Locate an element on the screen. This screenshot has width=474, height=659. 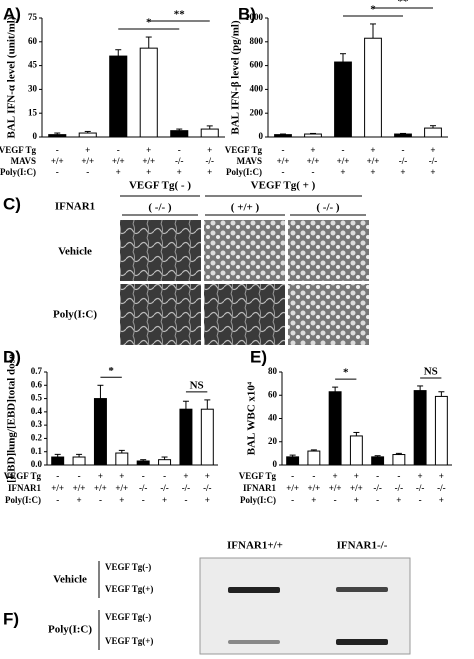
significance-label: NS is located at coordinates (431, 371).